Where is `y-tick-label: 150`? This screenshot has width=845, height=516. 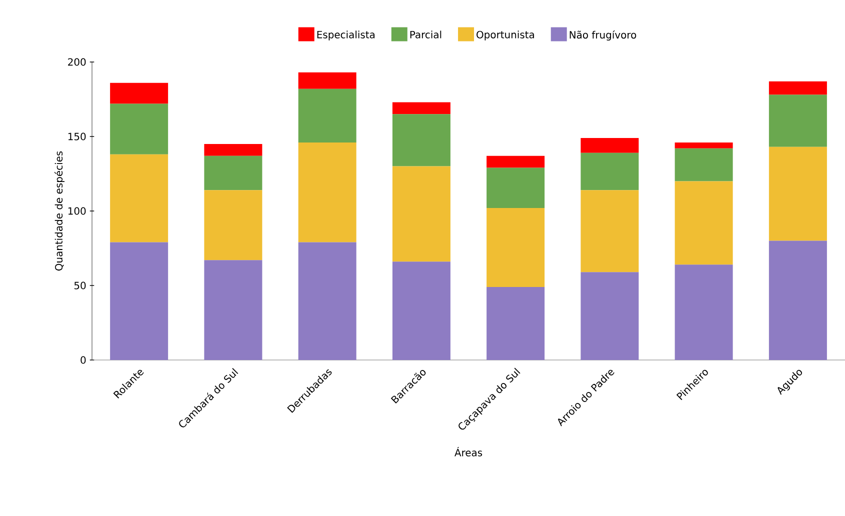 y-tick-label: 150 is located at coordinates (77, 136).